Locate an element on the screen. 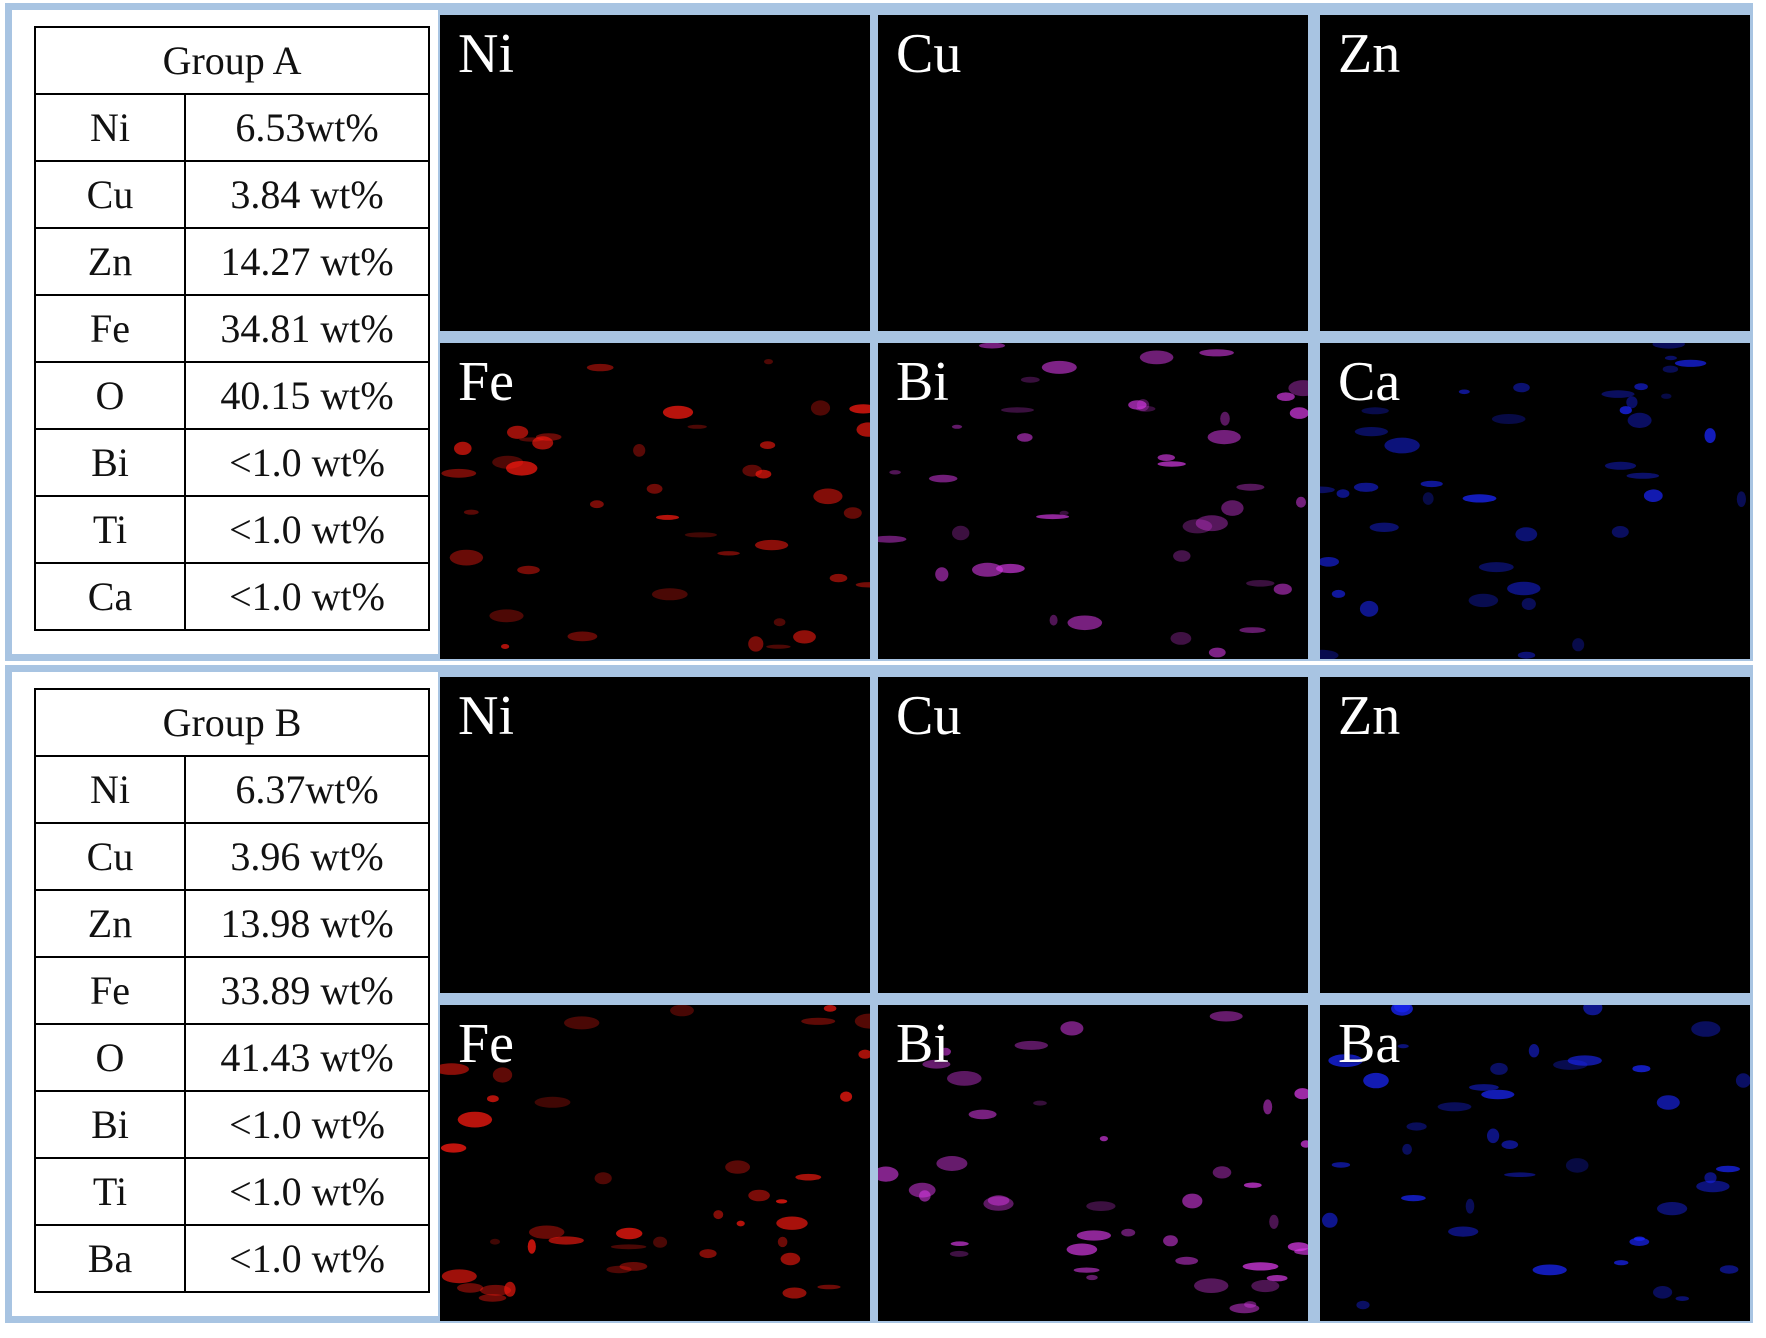  table-row: Ni 6.37wt% is located at coordinates (232, 789).